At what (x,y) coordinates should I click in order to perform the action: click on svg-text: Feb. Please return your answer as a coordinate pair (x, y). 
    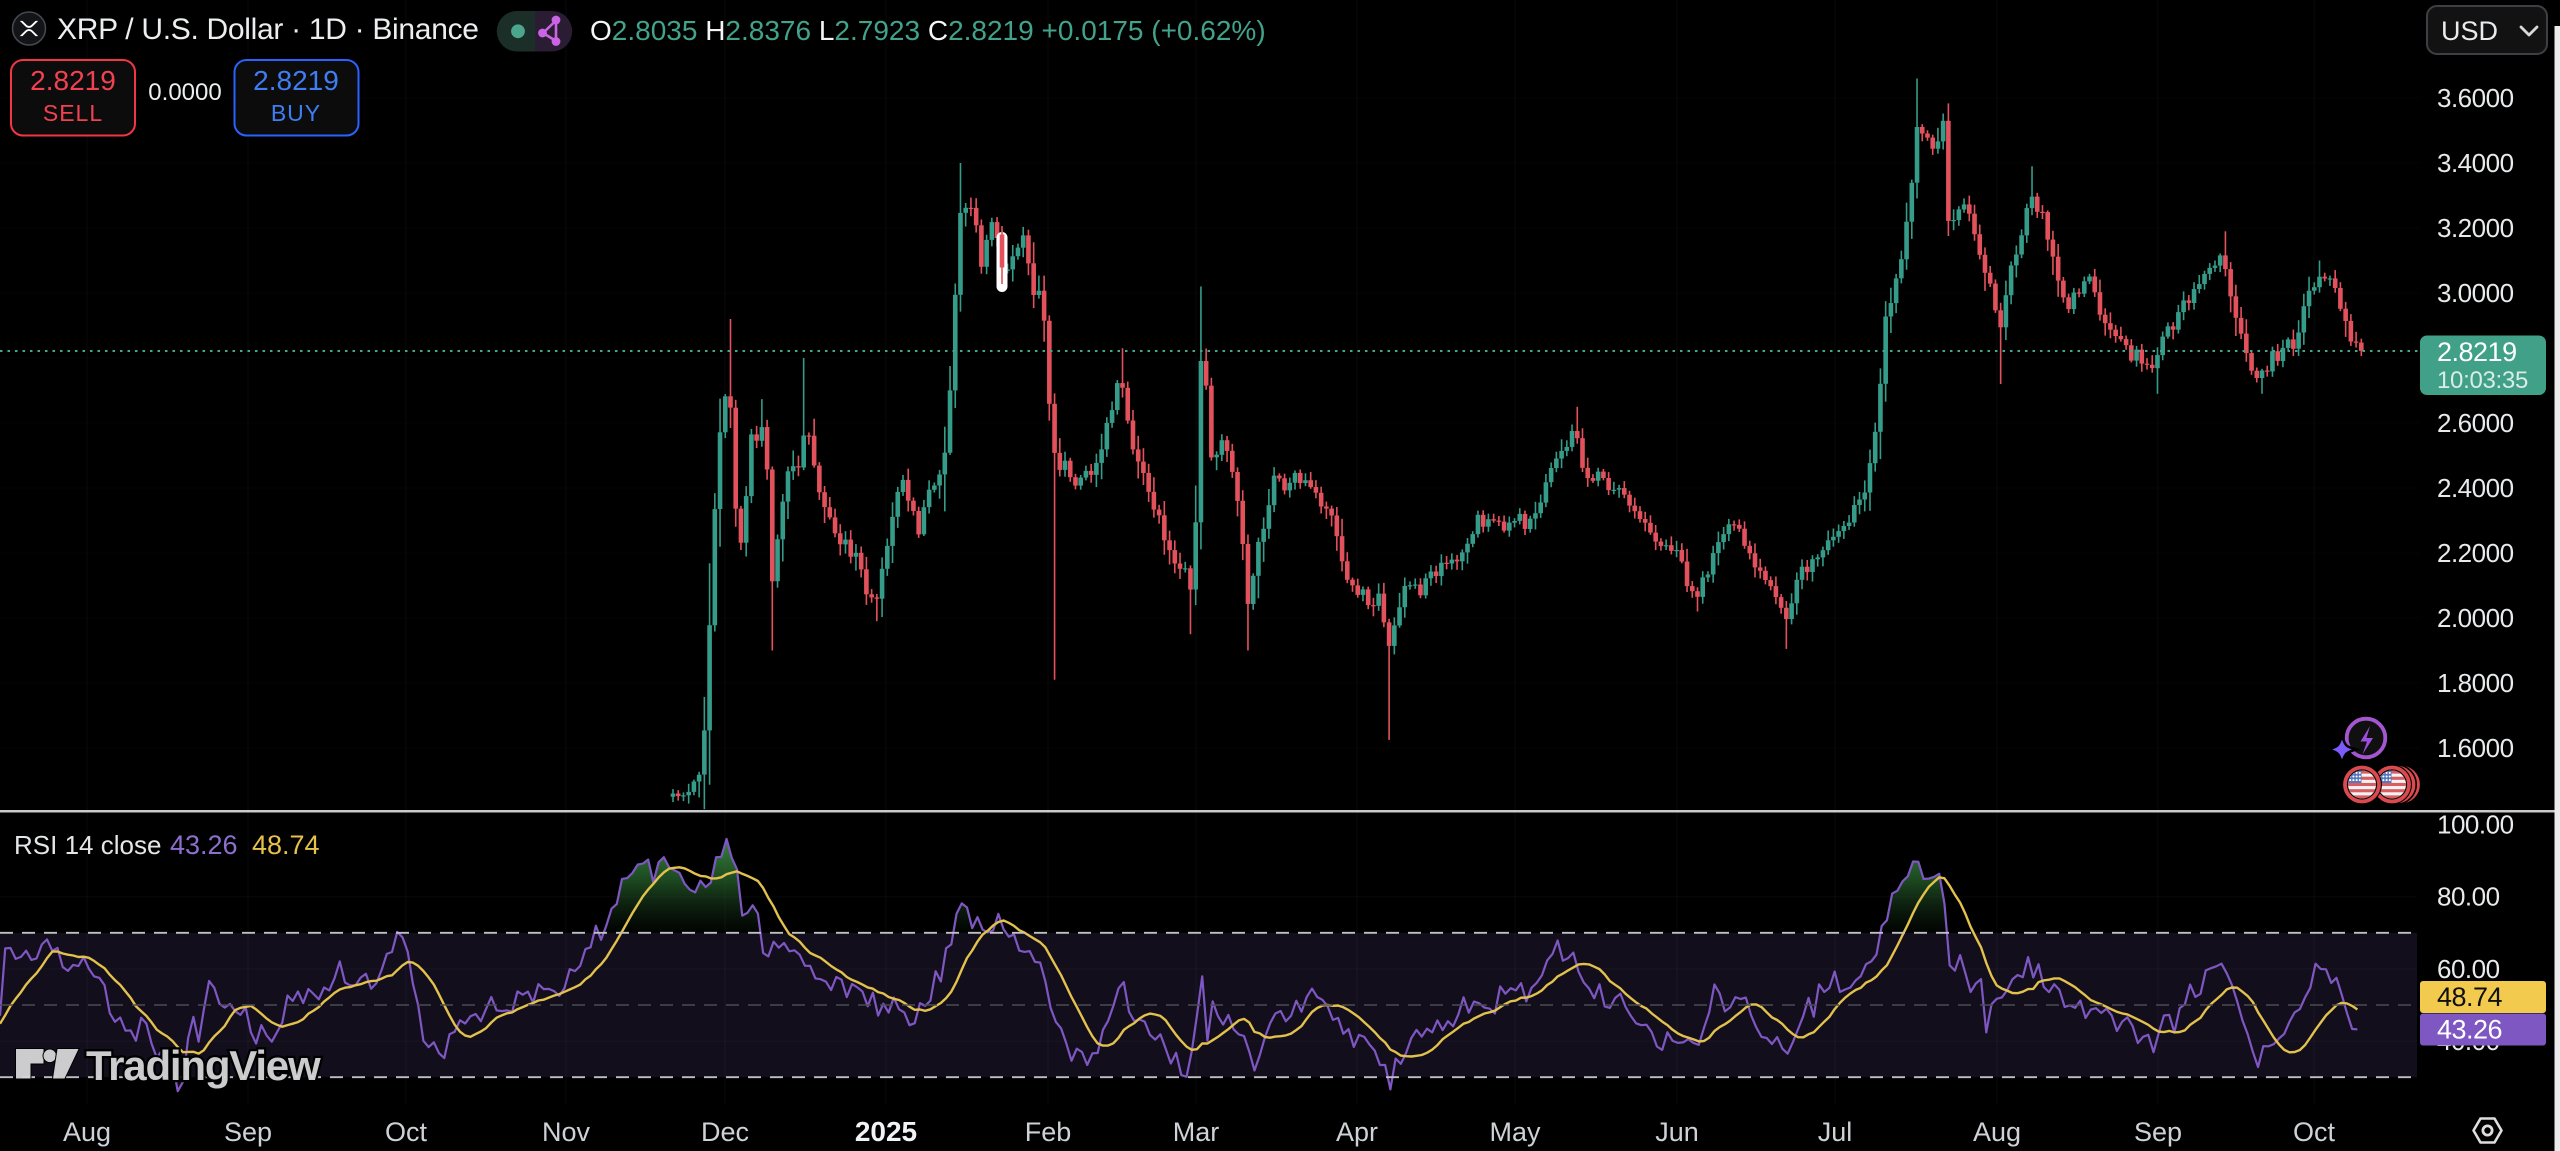
    Looking at the image, I should click on (1048, 1132).